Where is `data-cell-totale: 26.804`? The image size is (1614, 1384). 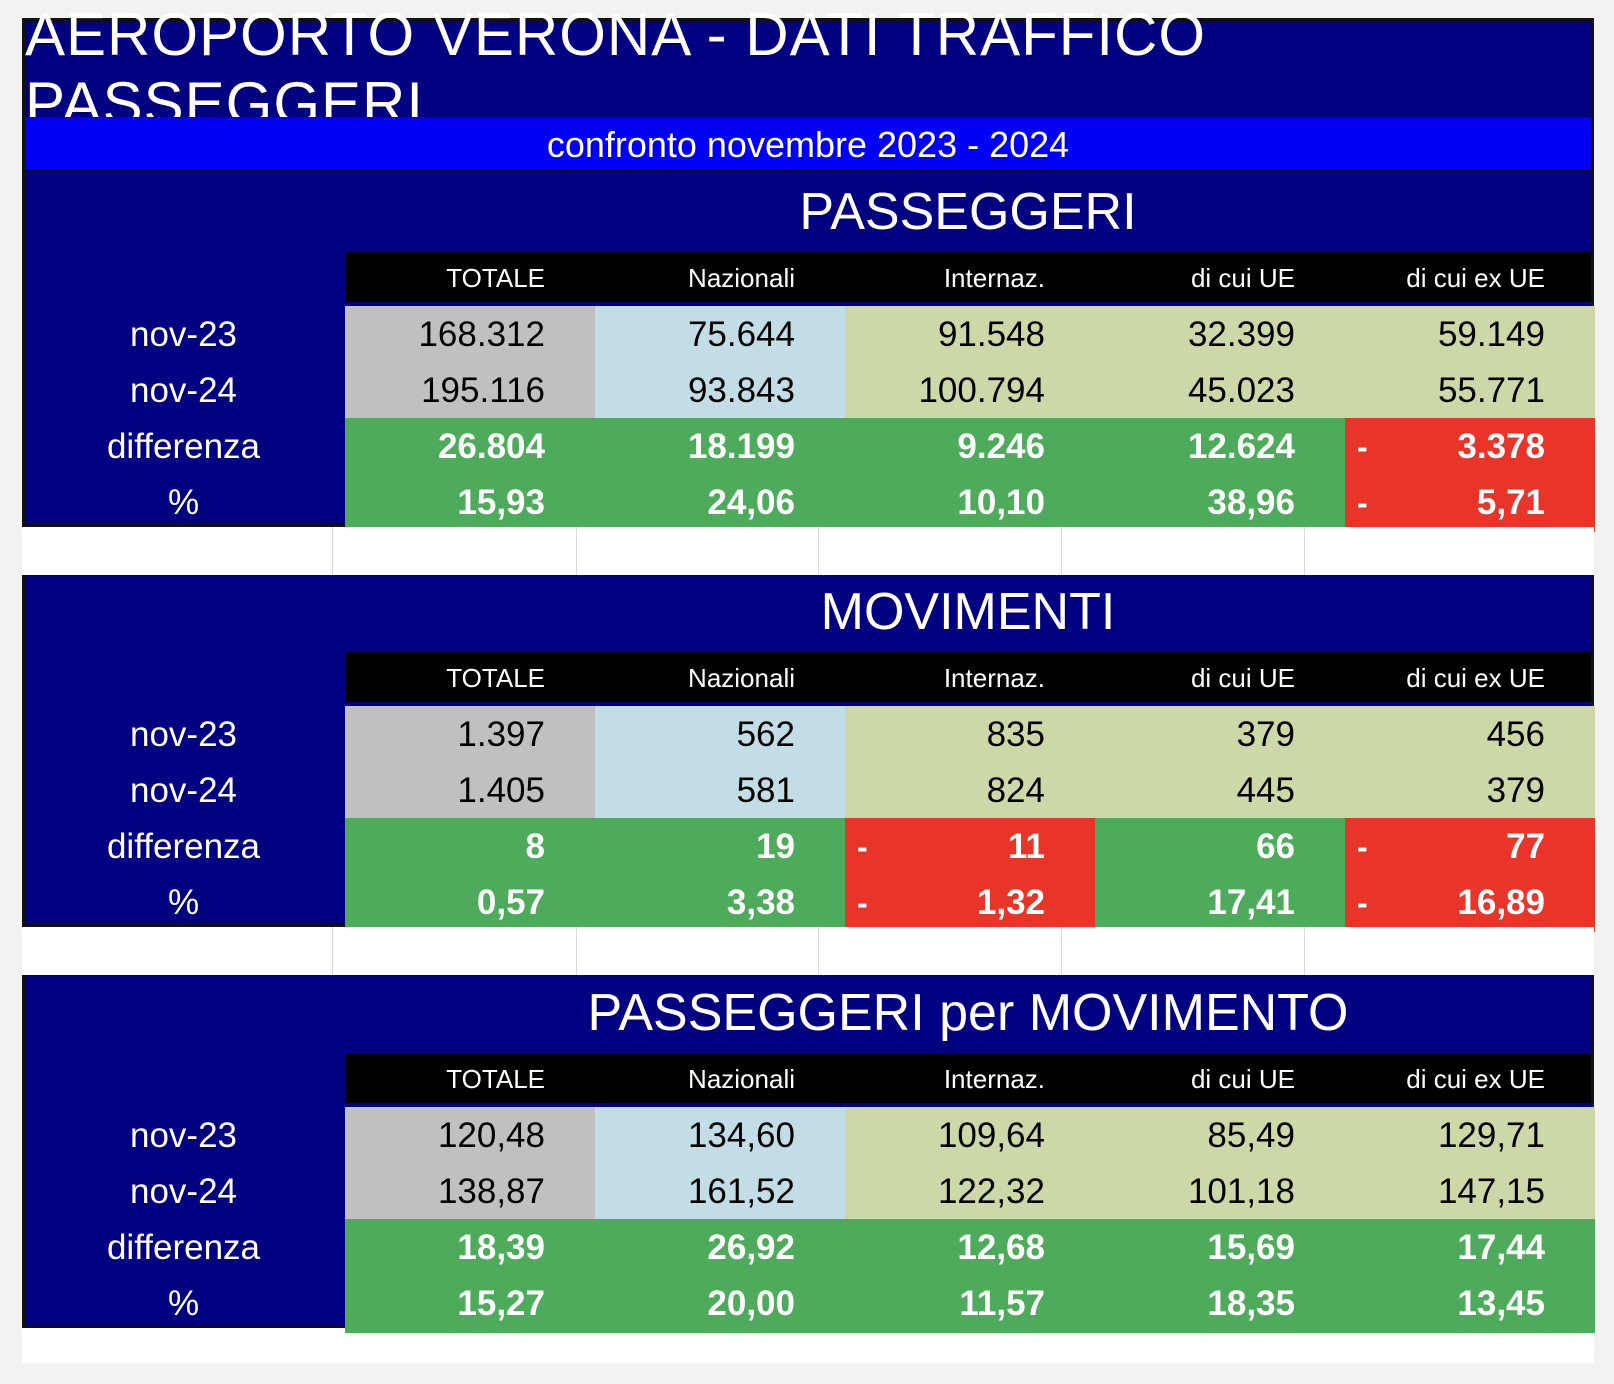
data-cell-totale: 26.804 is located at coordinates (470, 447).